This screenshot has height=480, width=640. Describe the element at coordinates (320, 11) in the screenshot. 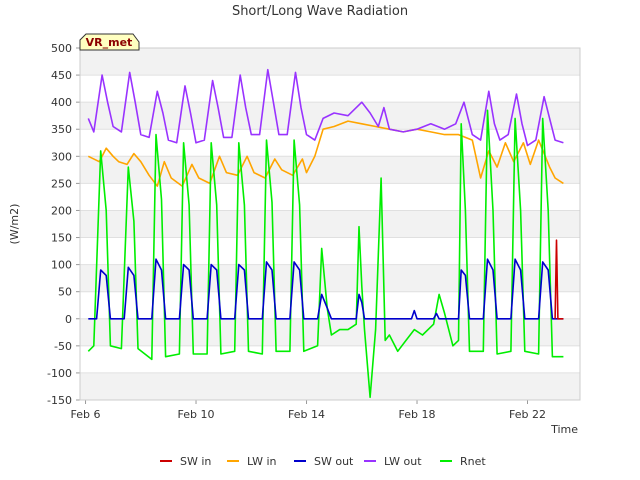

I see `chart-title: Short/Long Wave Radiation` at that location.